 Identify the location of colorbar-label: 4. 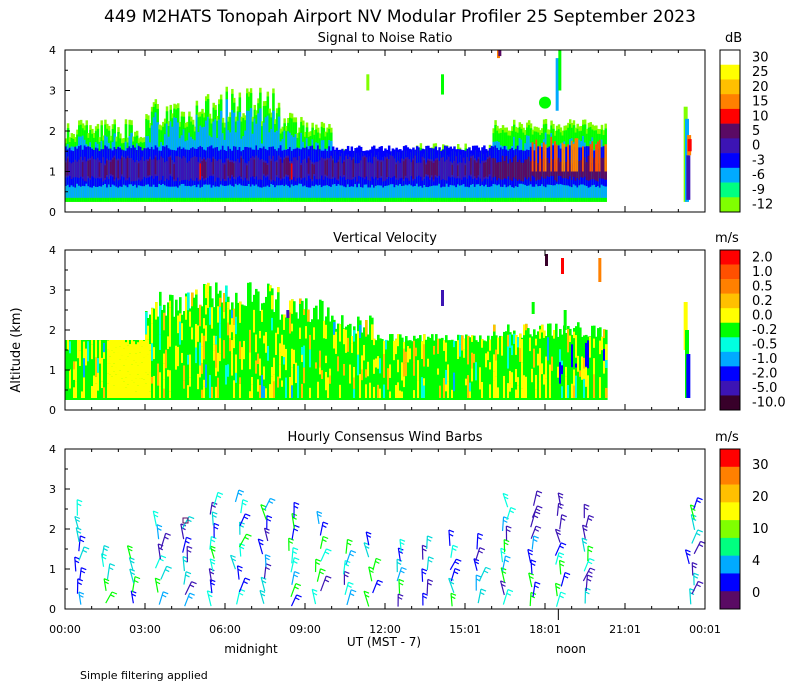
(756, 561).